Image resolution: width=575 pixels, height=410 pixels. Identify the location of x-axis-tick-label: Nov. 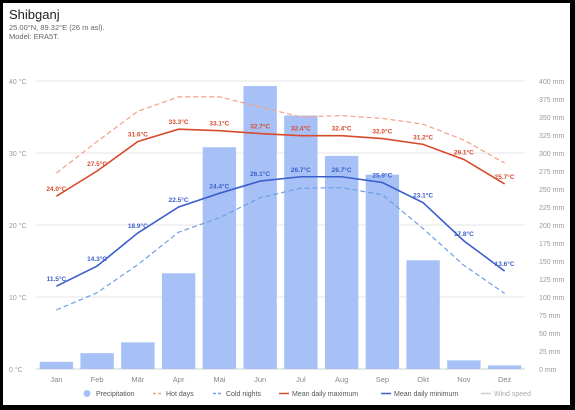
(464, 379).